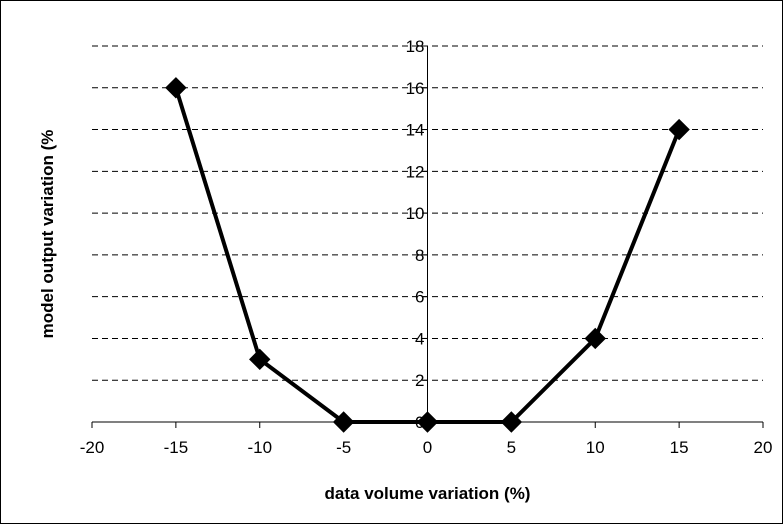 Image resolution: width=783 pixels, height=525 pixels. I want to click on x-tick-label--15: -15, so click(176, 447).